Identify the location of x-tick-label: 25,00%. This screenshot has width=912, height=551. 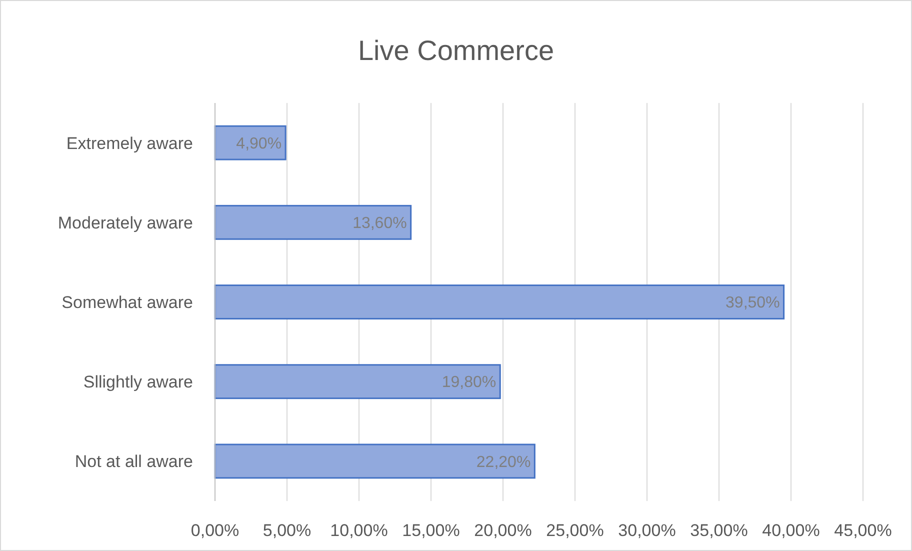
(575, 530).